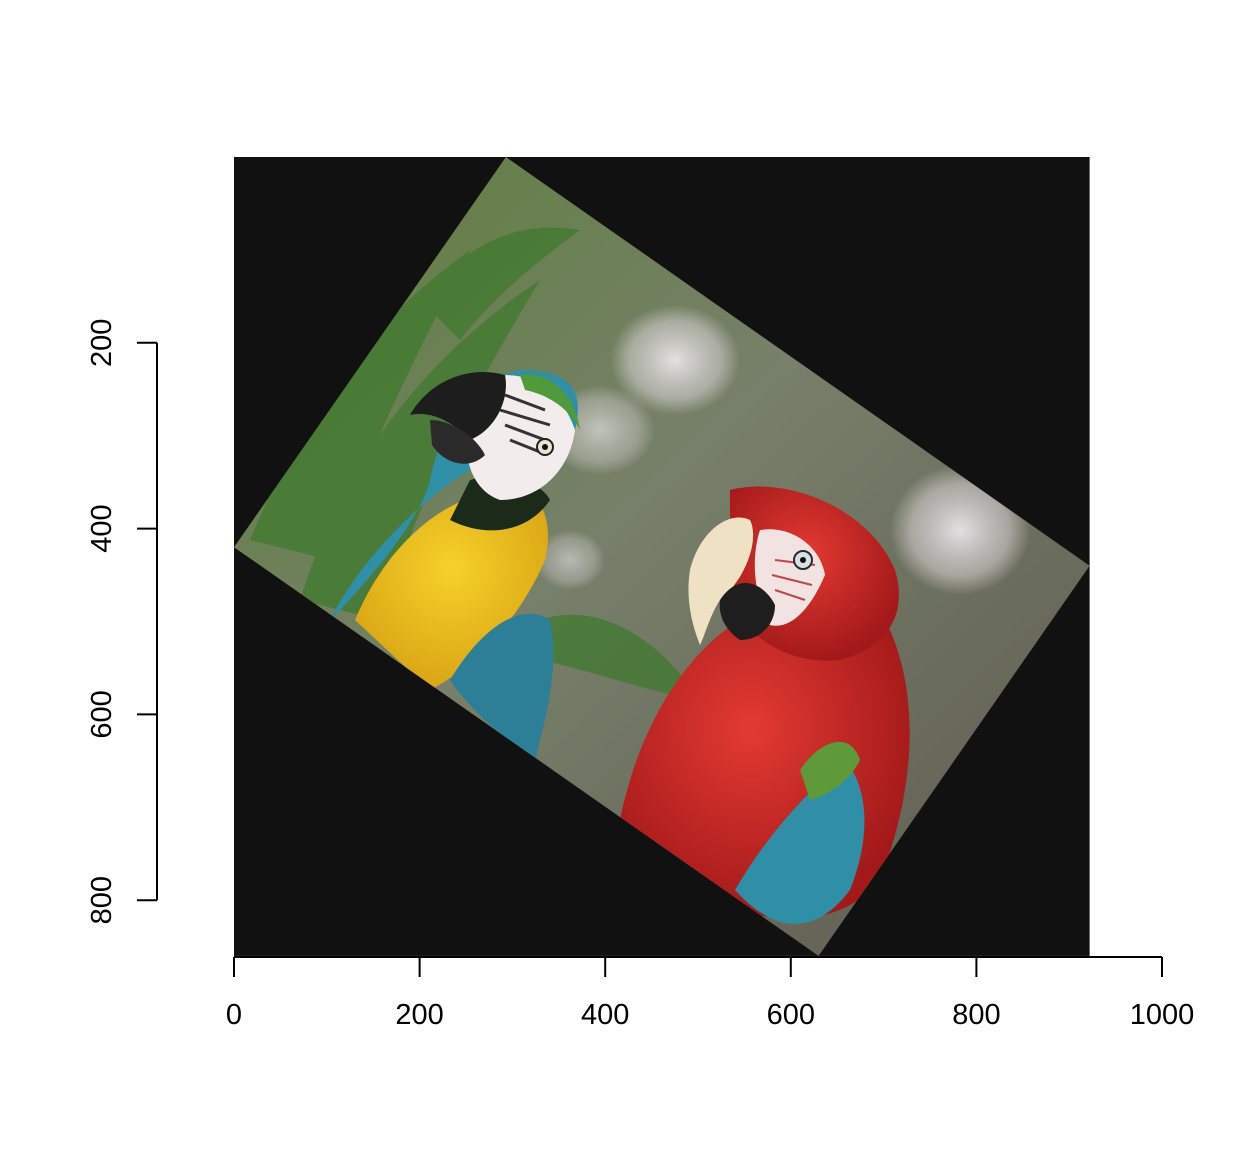  What do you see at coordinates (455, 565) in the screenshot?
I see `blue-and-yellow-macaw` at bounding box center [455, 565].